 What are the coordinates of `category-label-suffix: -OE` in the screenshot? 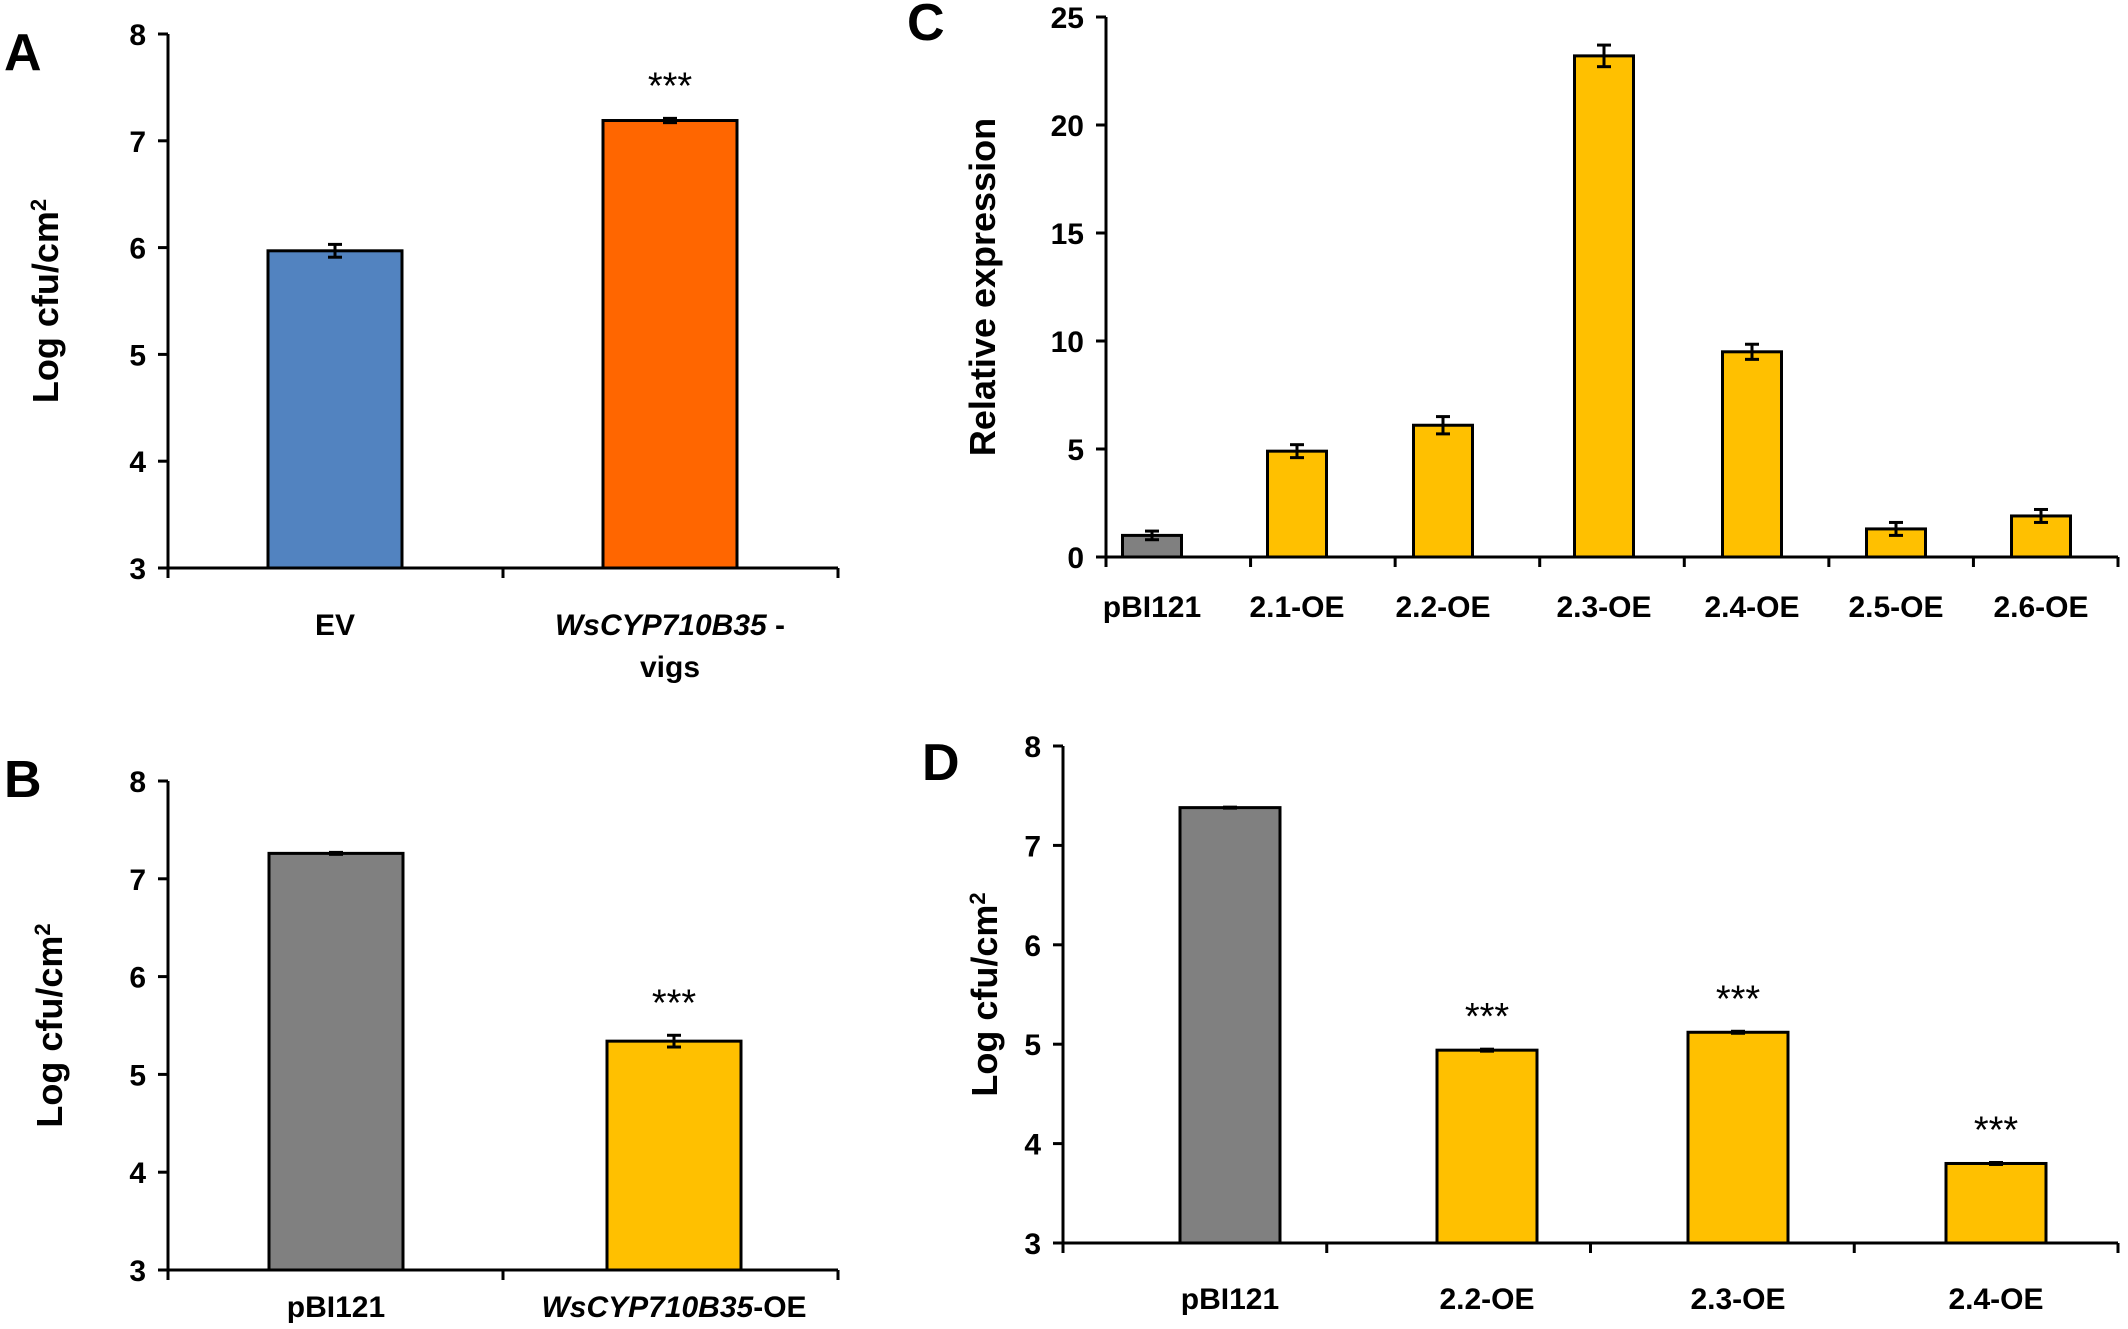 It's located at (779, 1307).